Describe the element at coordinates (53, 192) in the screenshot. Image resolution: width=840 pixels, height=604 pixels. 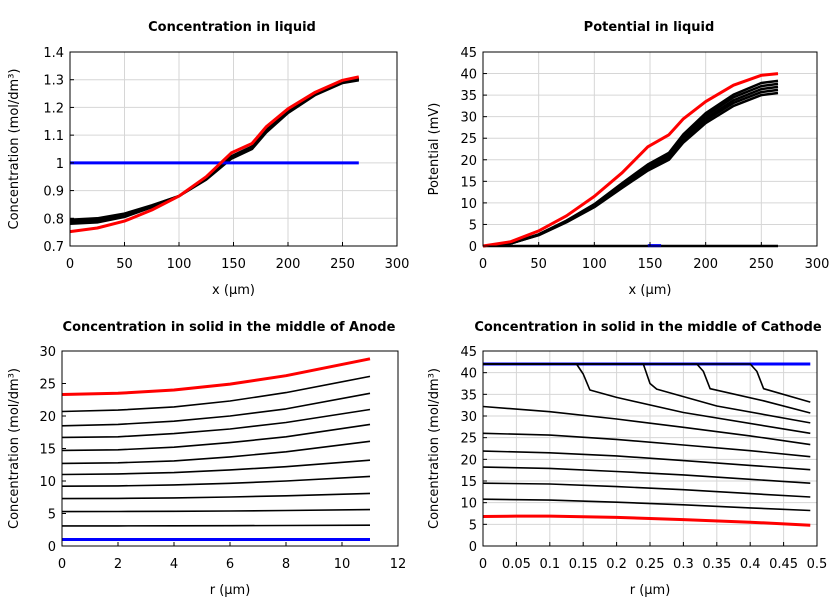
I see `y-tick-label: 0.9` at that location.